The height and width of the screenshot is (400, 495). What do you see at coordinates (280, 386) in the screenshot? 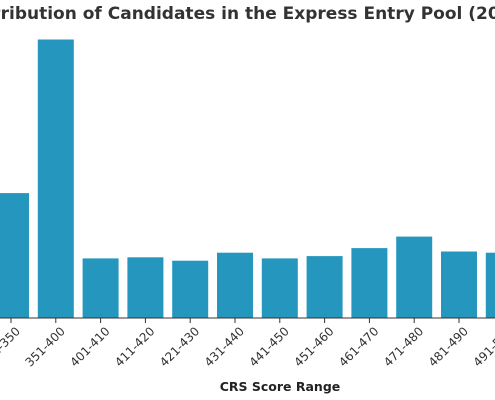
I see `x-axis-label: CRS Score Range` at bounding box center [280, 386].